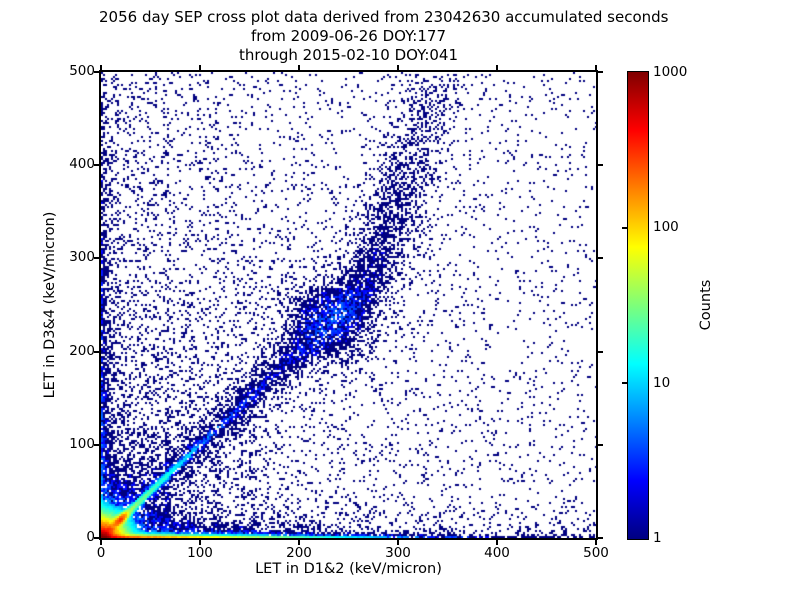  What do you see at coordinates (348, 55) in the screenshot?
I see `title-line-3: through 2015-02-10 DOY:041` at bounding box center [348, 55].